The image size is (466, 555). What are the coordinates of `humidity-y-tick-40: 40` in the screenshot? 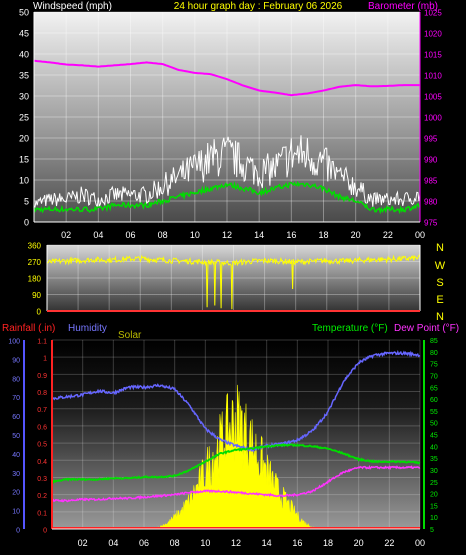 It's located at (16, 455).